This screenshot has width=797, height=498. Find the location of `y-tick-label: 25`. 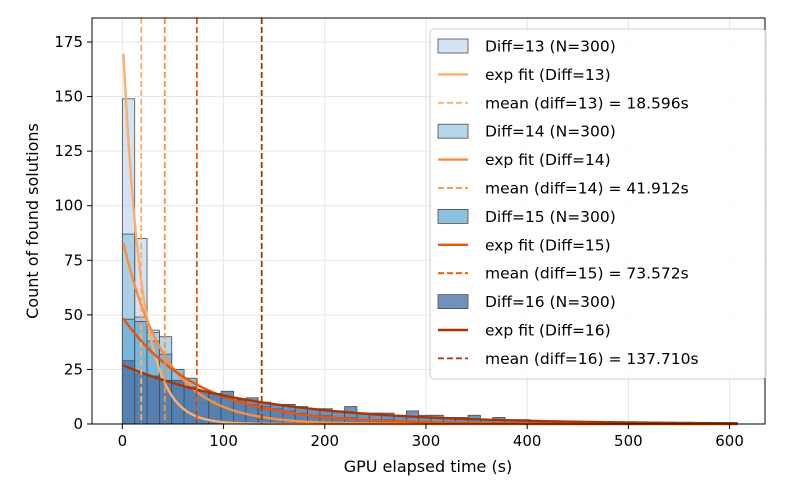

y-tick-label: 25 is located at coordinates (73, 369).